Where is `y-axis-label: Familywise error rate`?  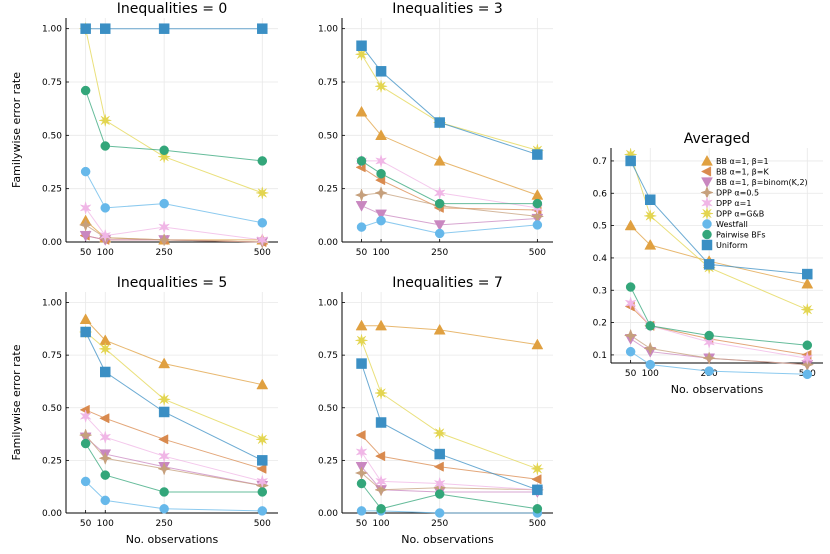 y-axis-label: Familywise error rate is located at coordinates (16, 130).